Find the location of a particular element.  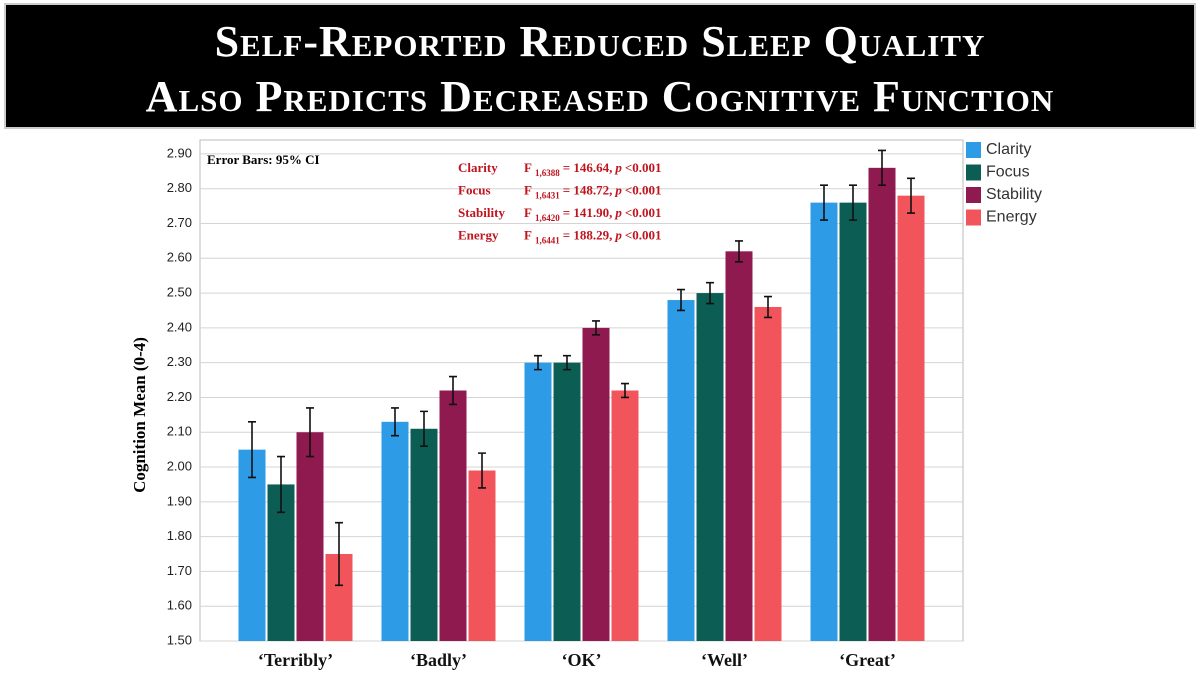

legend-label: Stability is located at coordinates (1014, 194).